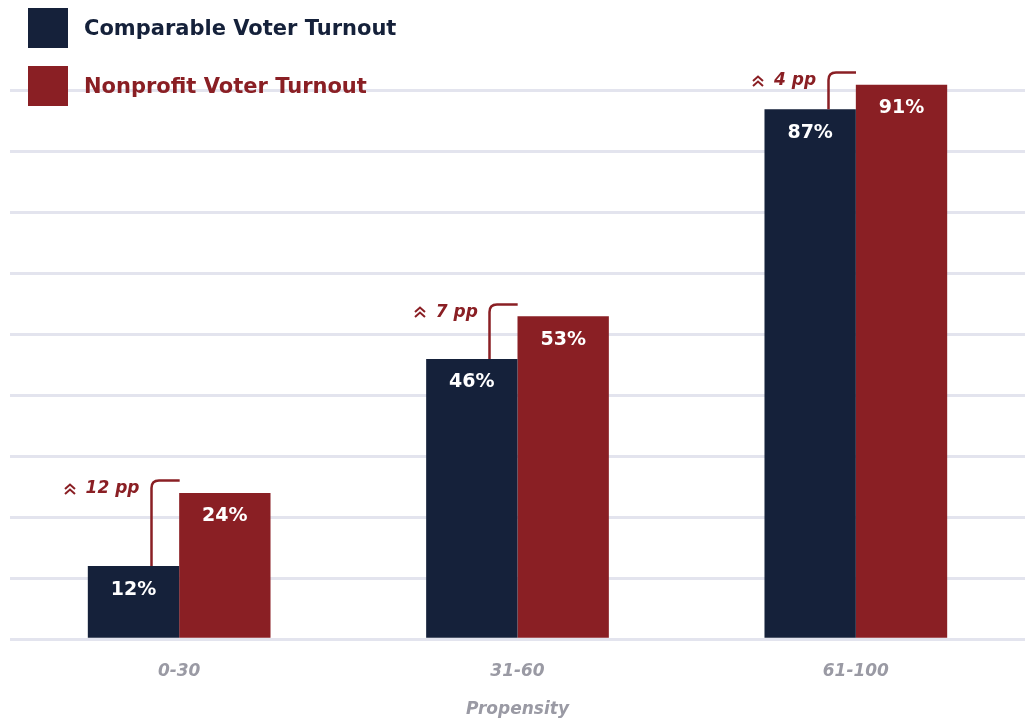 Image resolution: width=1025 pixels, height=720 pixels. What do you see at coordinates (810, 130) in the screenshot?
I see `data-label: 87%` at bounding box center [810, 130].